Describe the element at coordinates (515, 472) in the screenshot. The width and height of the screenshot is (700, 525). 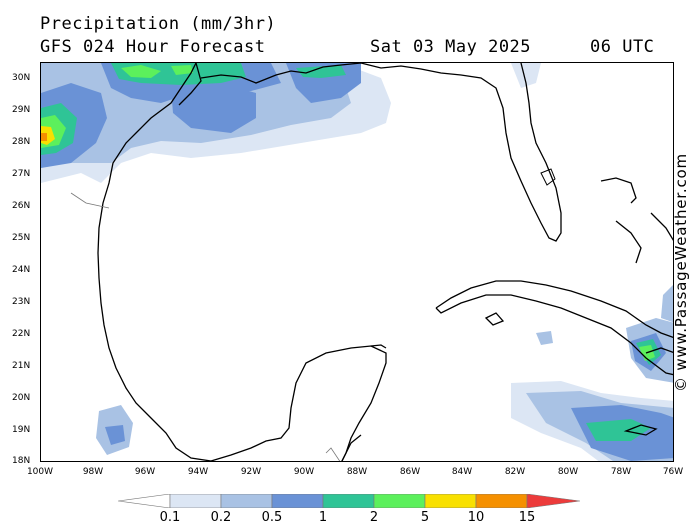
I see `lon-label-82w: 82W` at that location.